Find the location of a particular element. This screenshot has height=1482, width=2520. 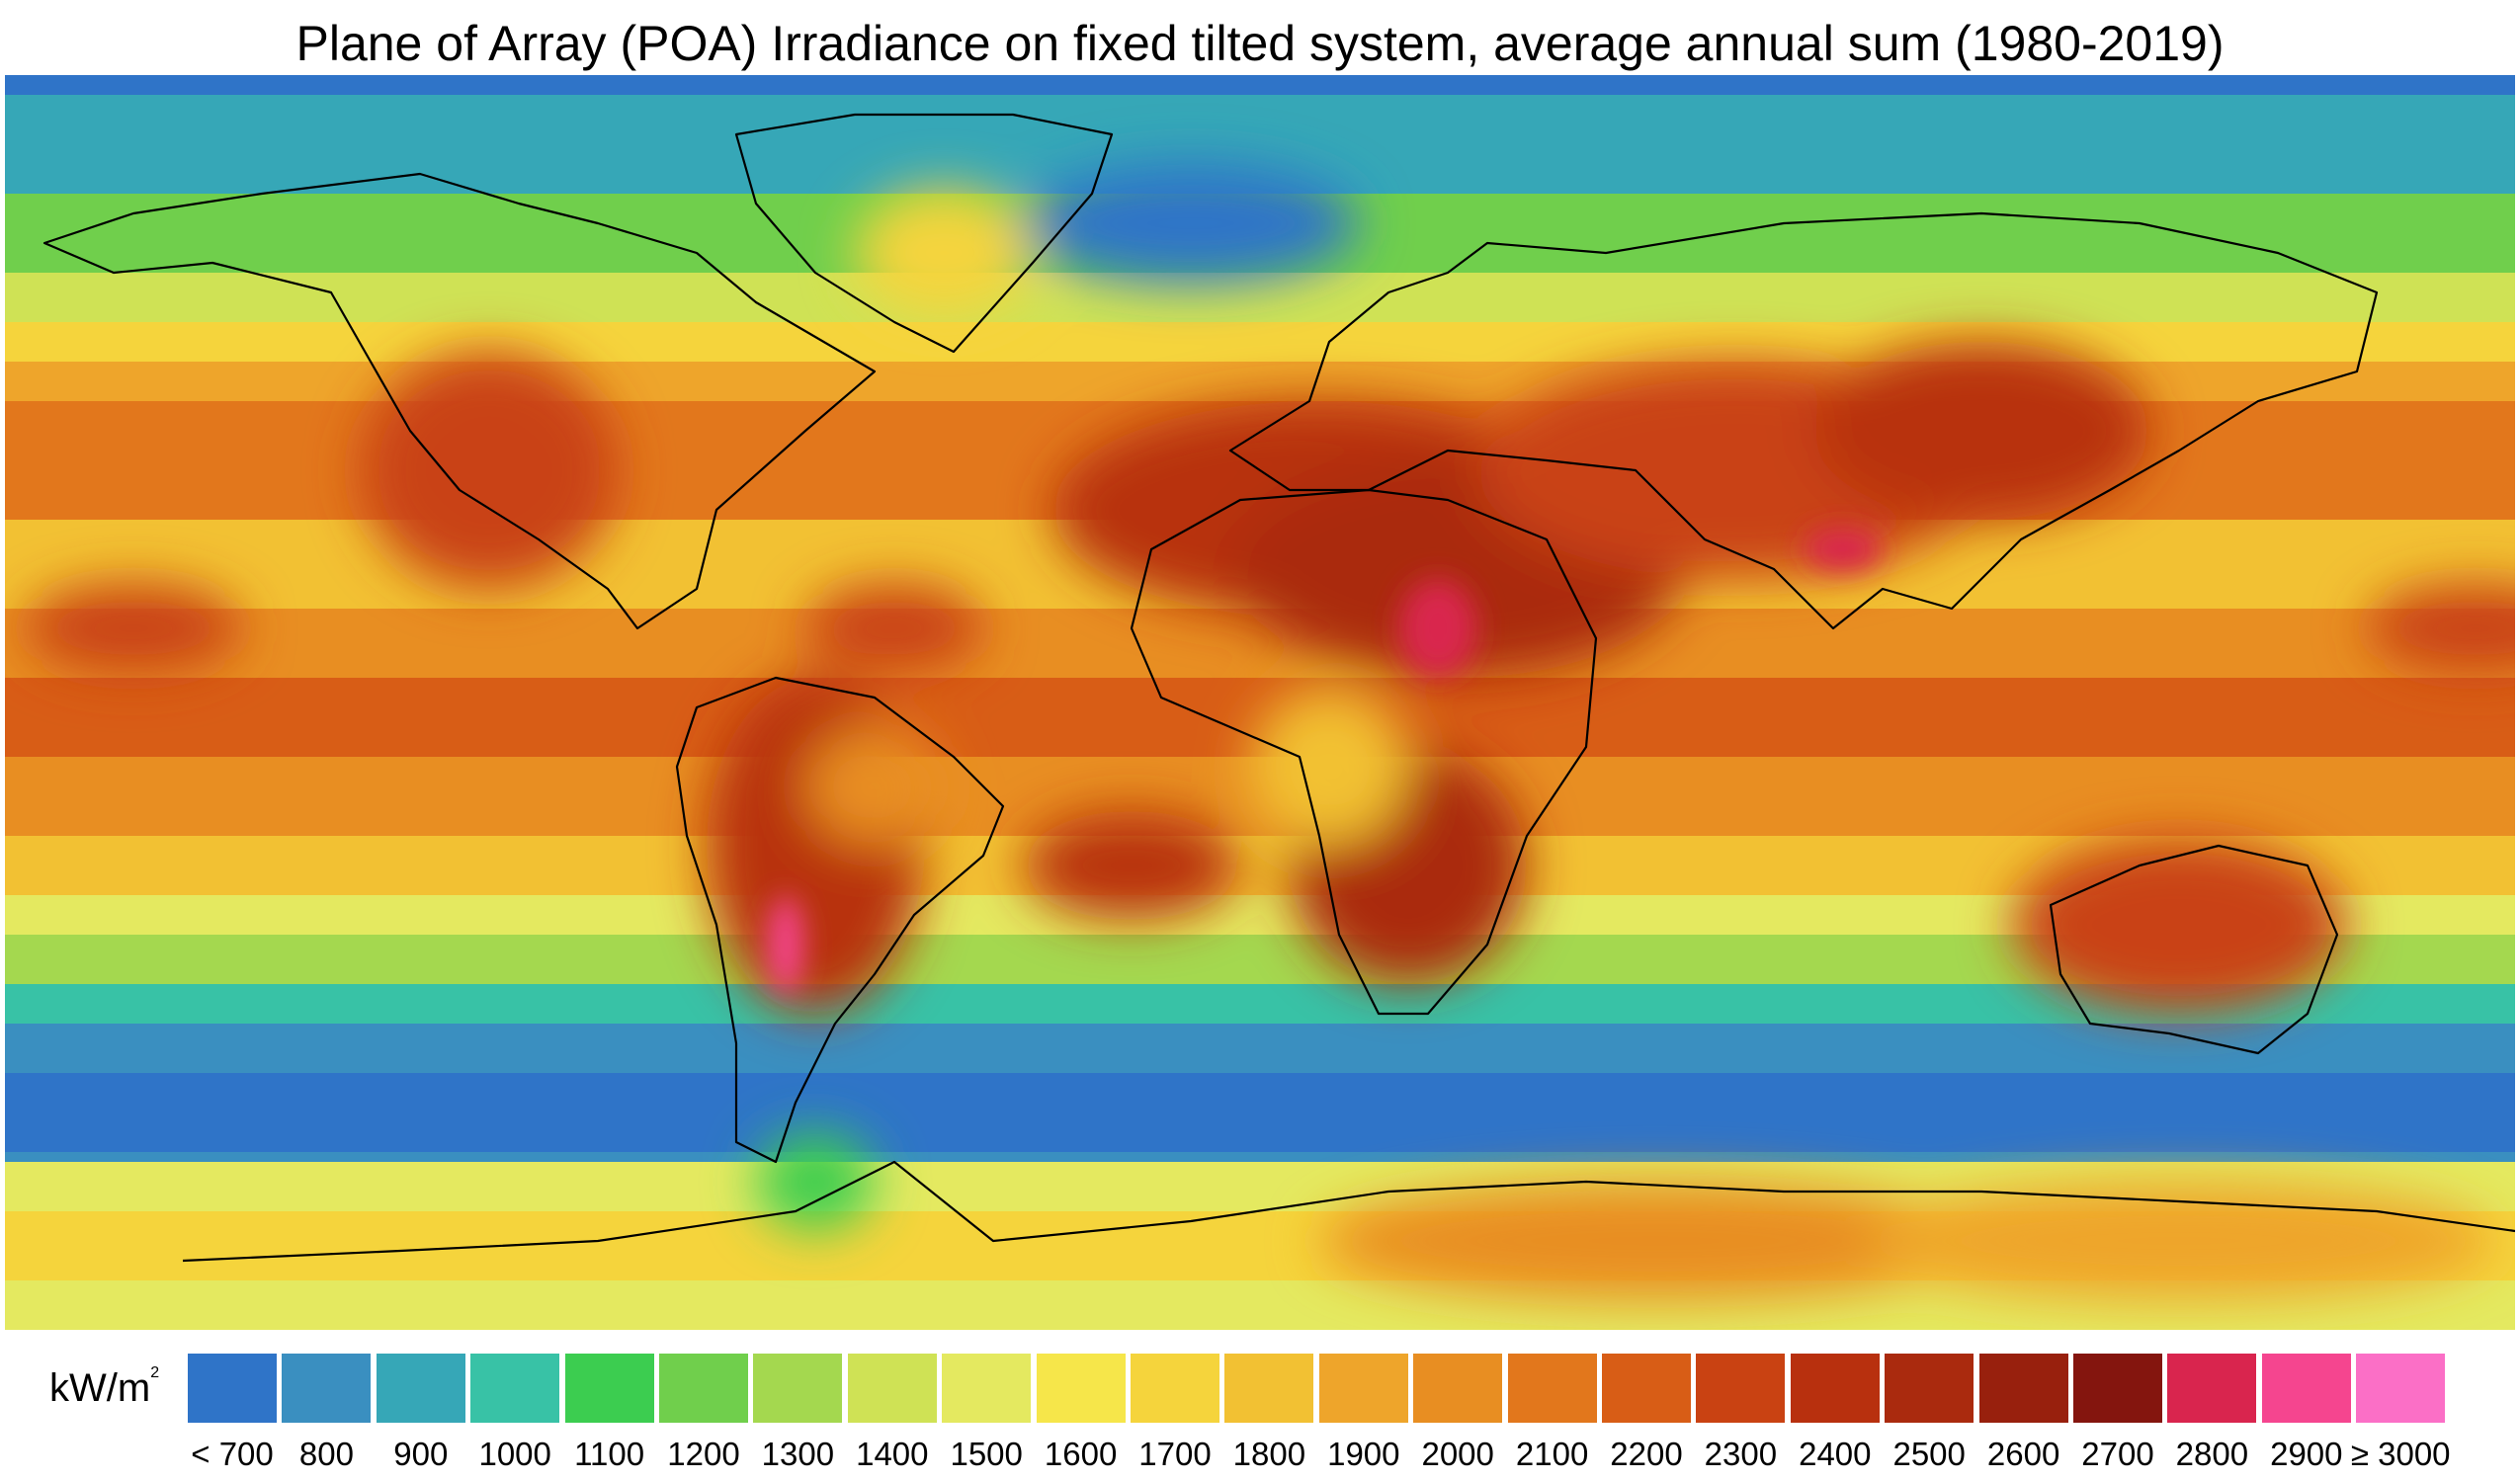

legend-tick-label: 2300 is located at coordinates (1741, 1454).